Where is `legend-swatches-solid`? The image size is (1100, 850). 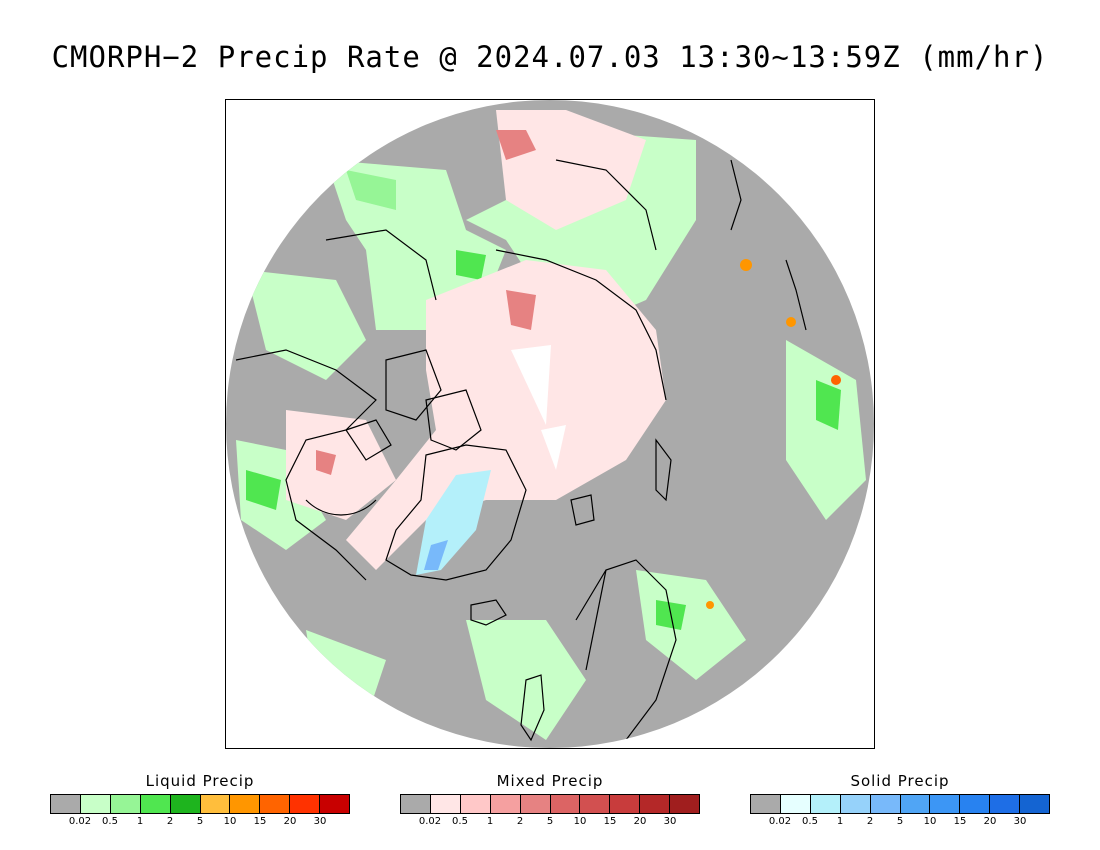 legend-swatches-solid is located at coordinates (900, 804).